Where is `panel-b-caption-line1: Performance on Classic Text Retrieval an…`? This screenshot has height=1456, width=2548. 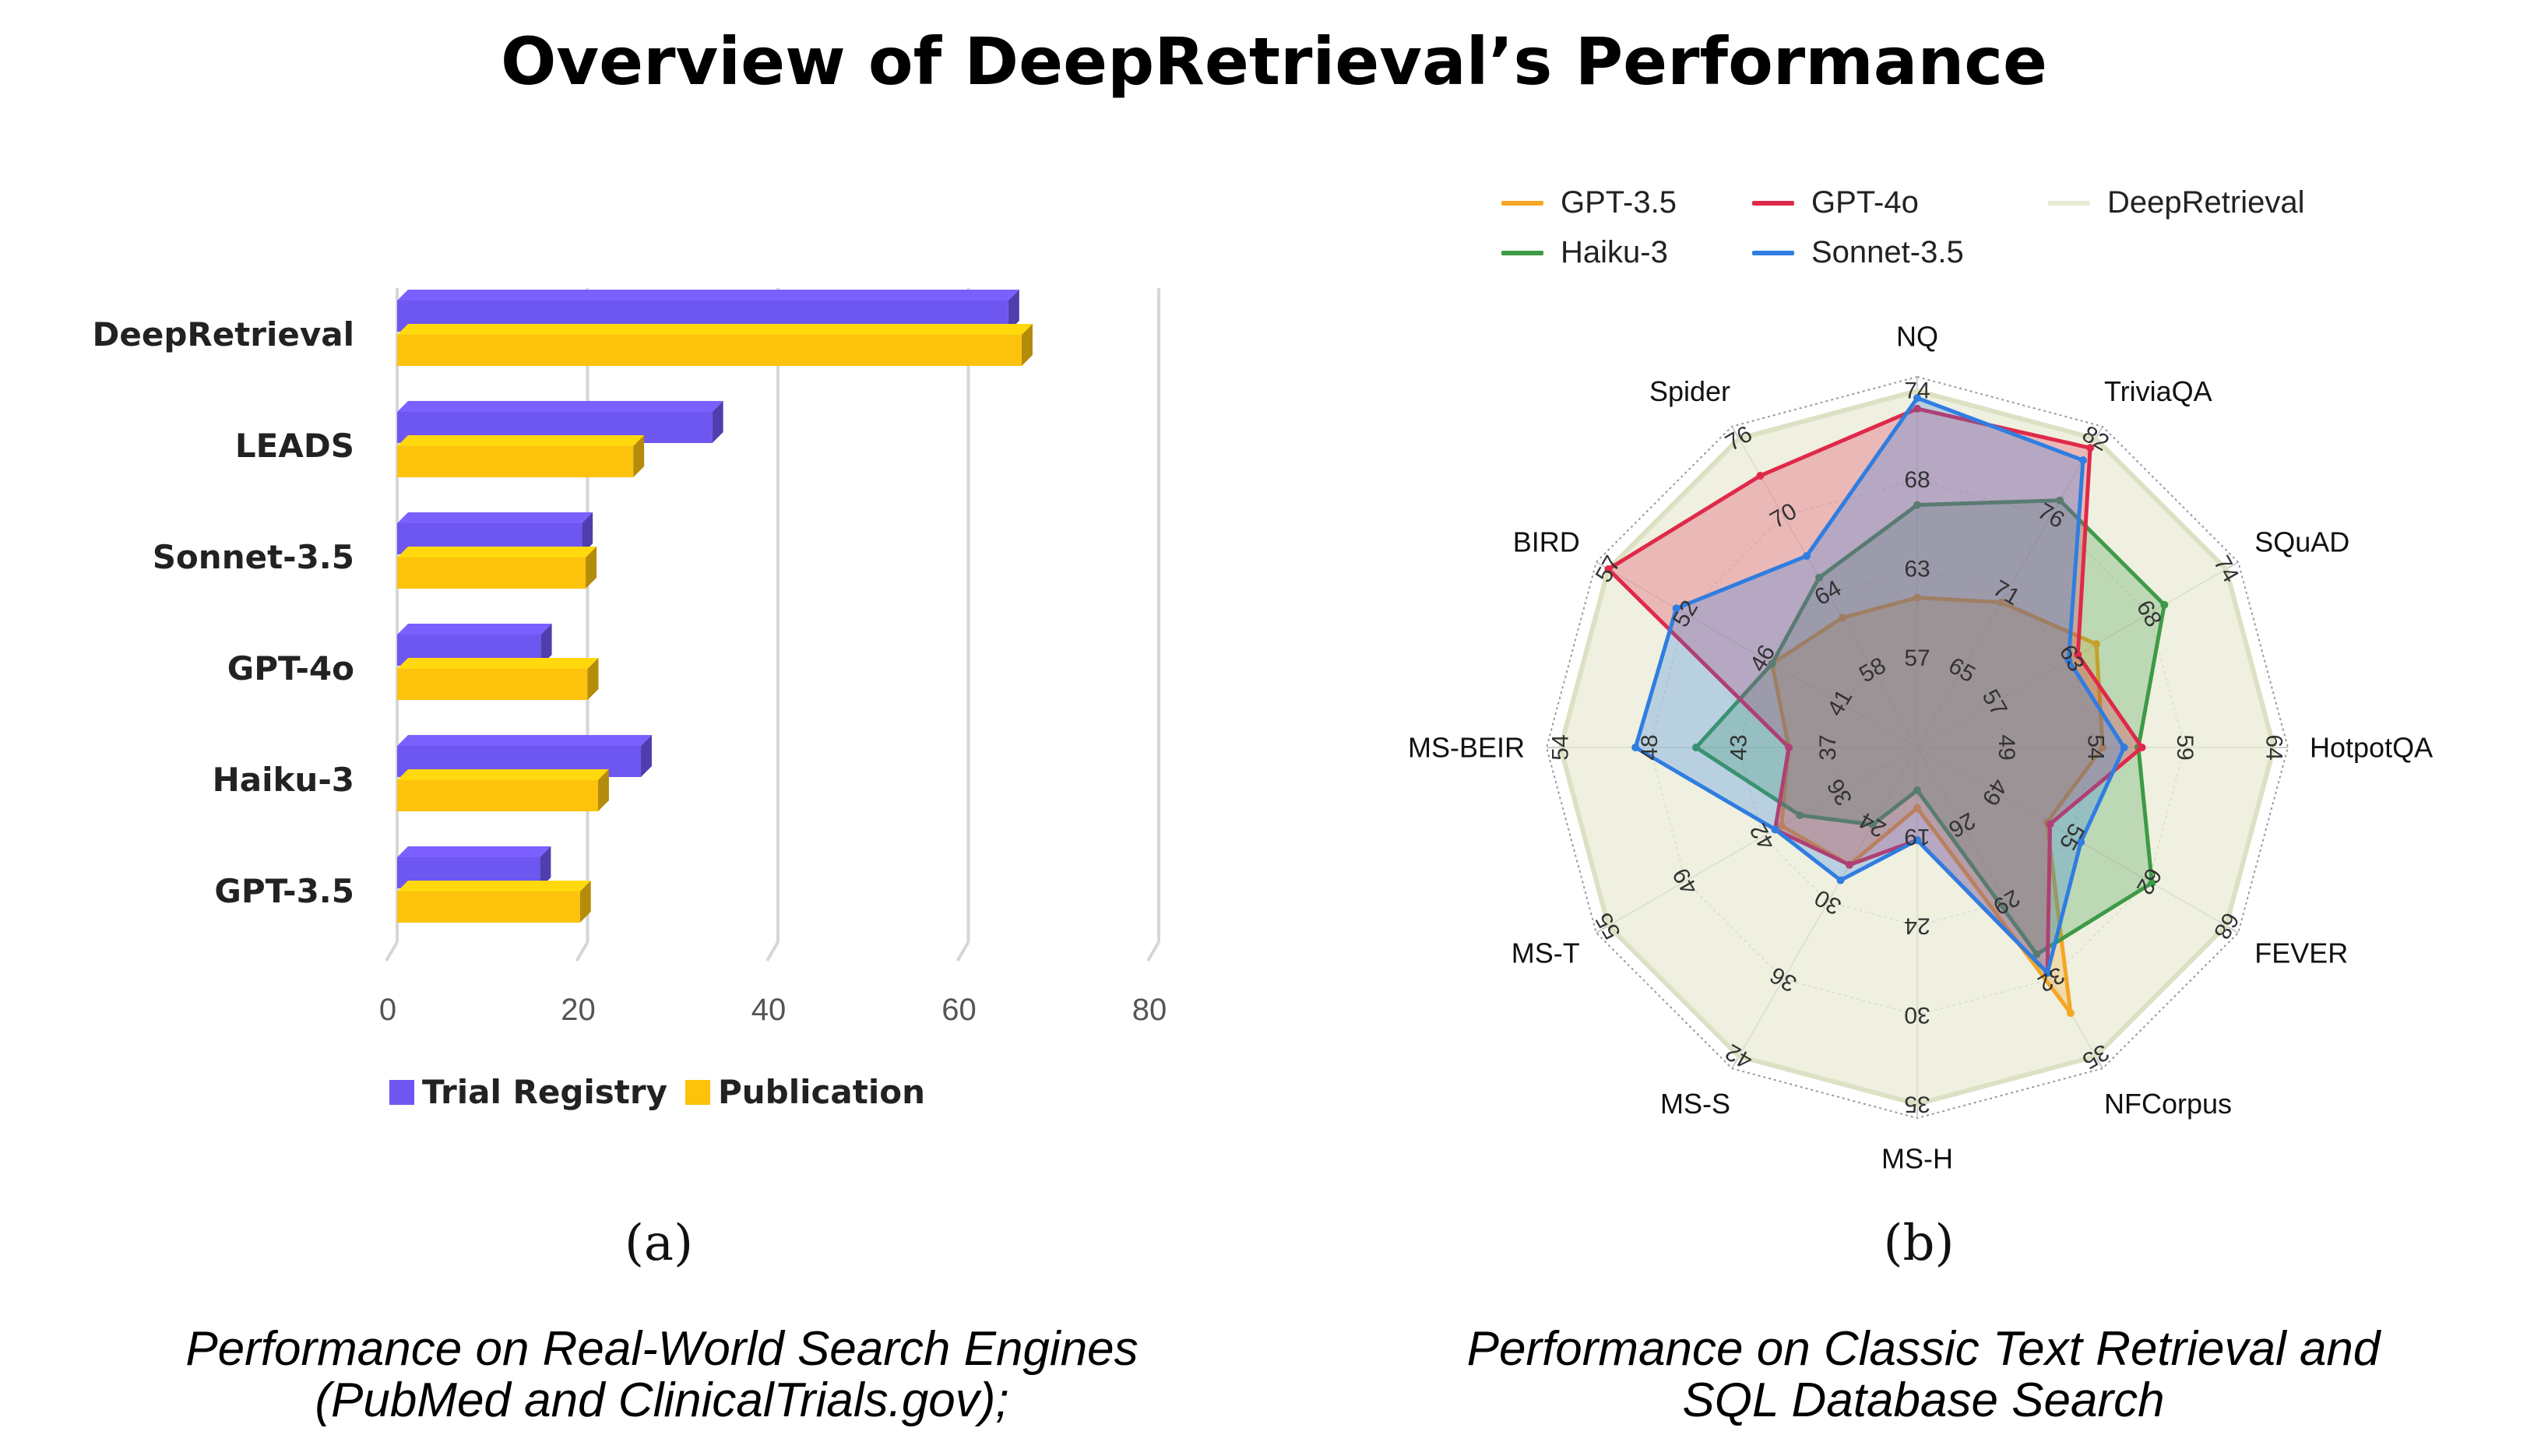
panel-b-caption-line1: Performance on Classic Text Retrieval an… is located at coordinates (1923, 1349).